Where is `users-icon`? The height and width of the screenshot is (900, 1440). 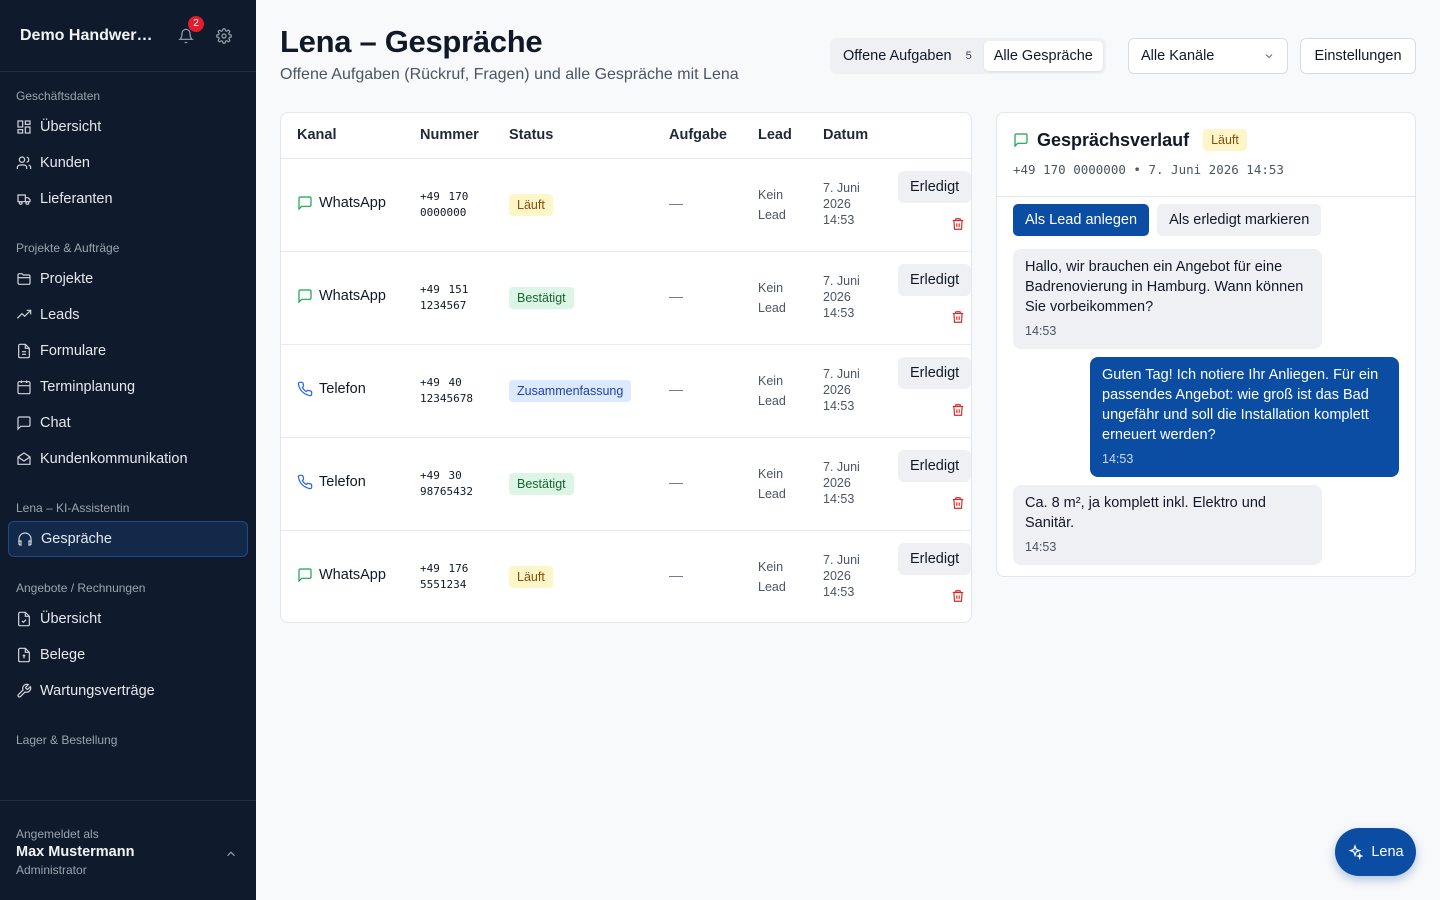
users-icon is located at coordinates (24, 162).